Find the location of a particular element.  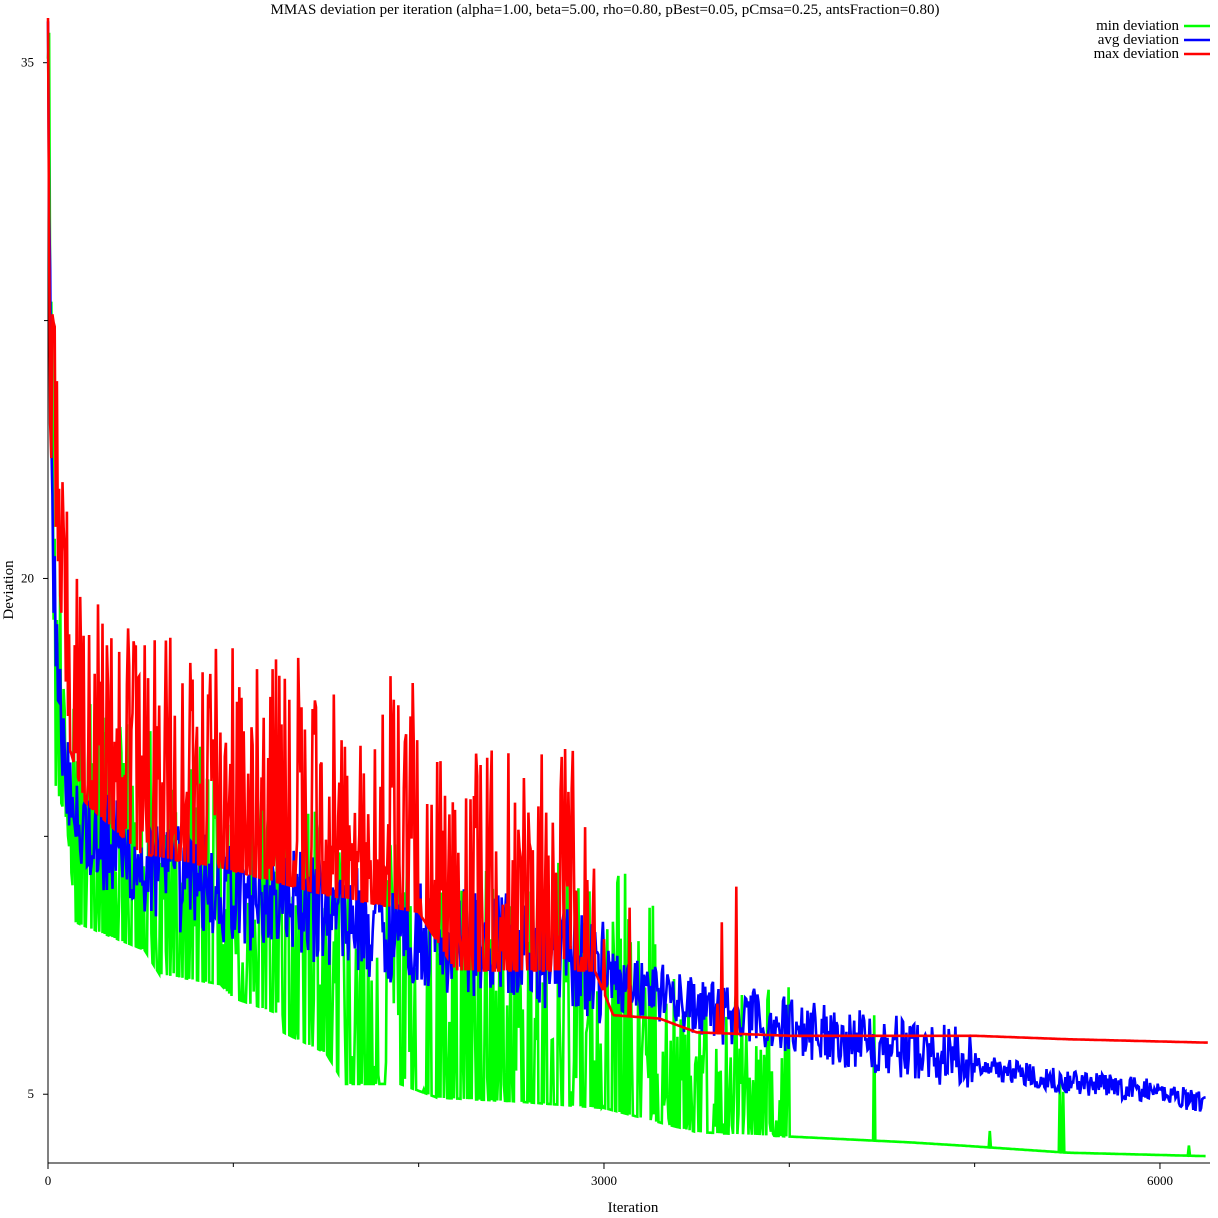

legend-label: max deviation is located at coordinates (1137, 54).